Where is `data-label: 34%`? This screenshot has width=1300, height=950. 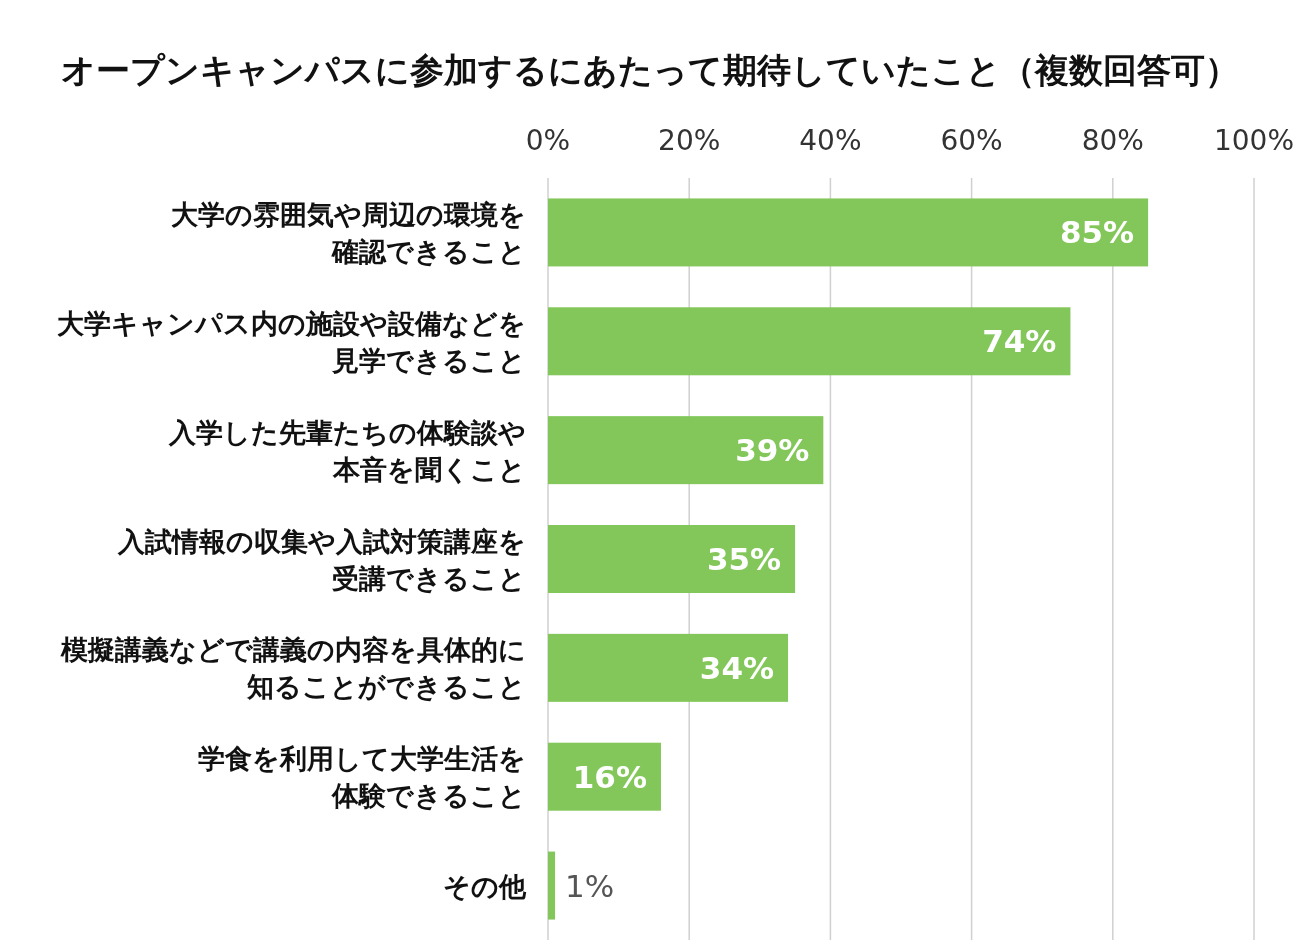
data-label: 34% is located at coordinates (737, 667).